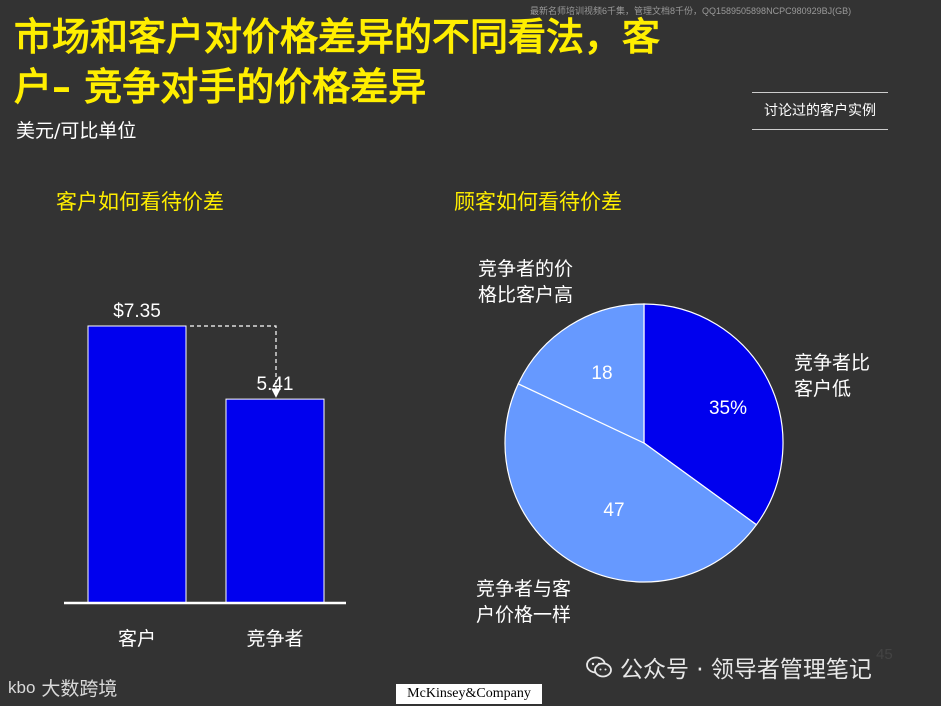  What do you see at coordinates (137, 639) in the screenshot?
I see `bar-category-label-0: 客户` at bounding box center [137, 639].